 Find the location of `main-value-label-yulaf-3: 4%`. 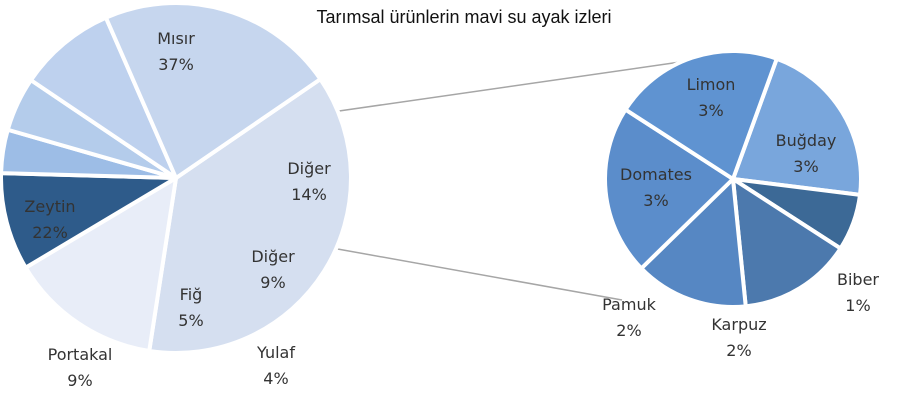

main-value-label-yulaf-3: 4% is located at coordinates (275, 378).